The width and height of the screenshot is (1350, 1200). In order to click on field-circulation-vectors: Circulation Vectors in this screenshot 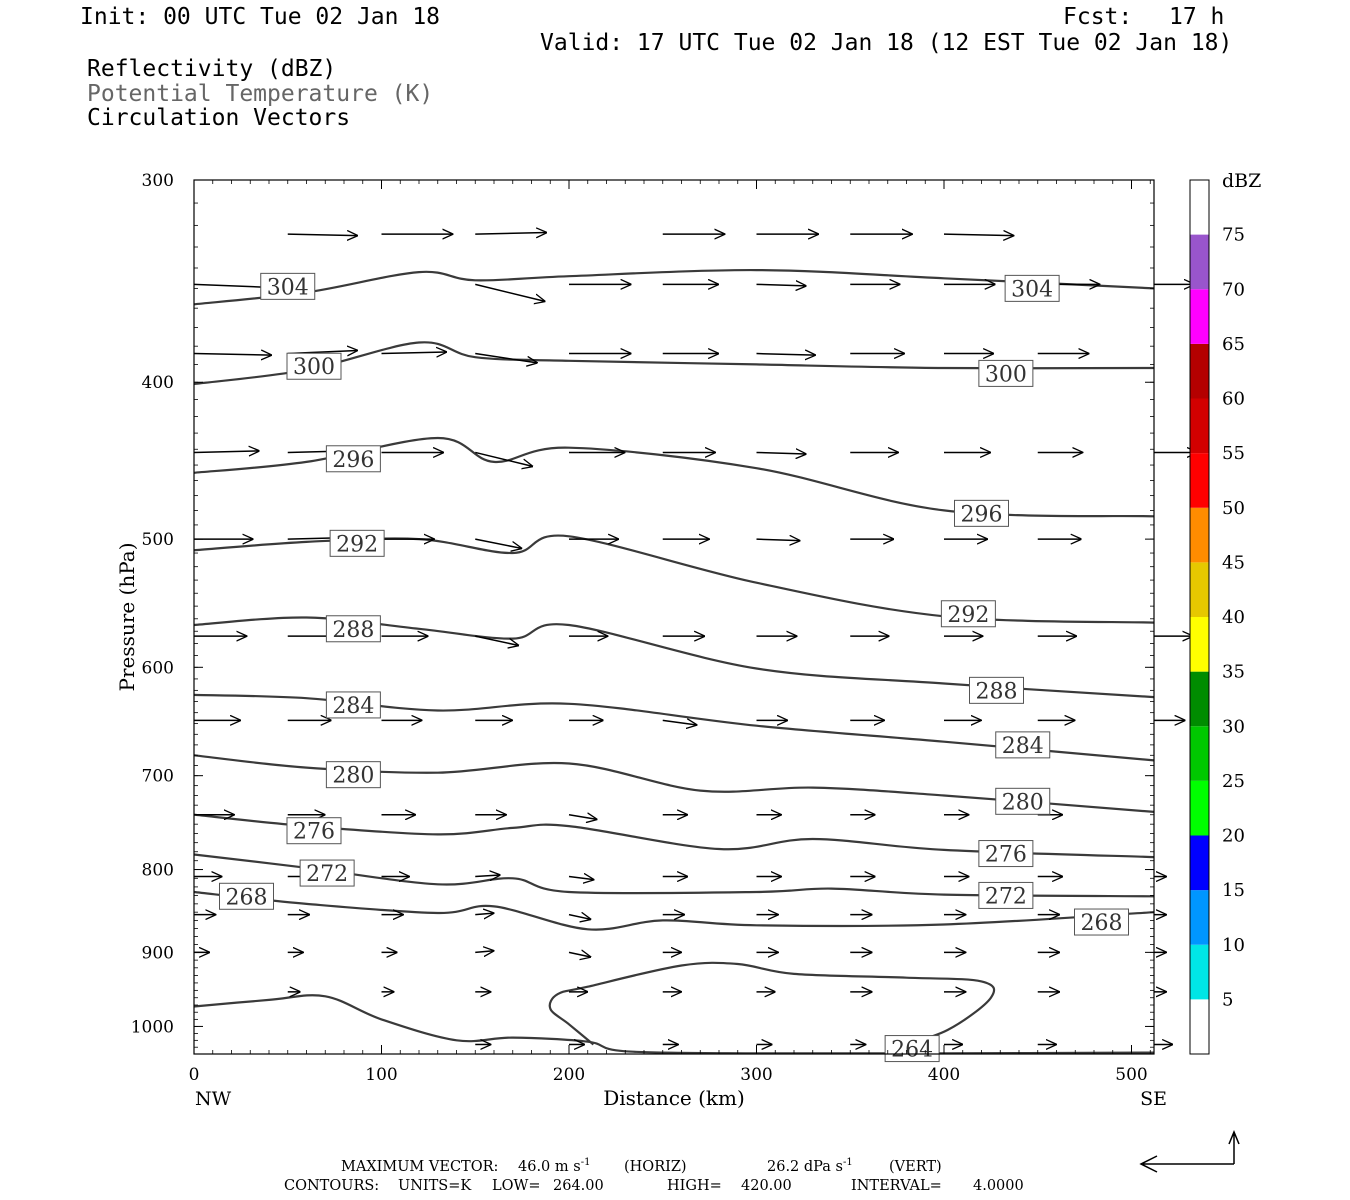, I will do `click(219, 118)`.